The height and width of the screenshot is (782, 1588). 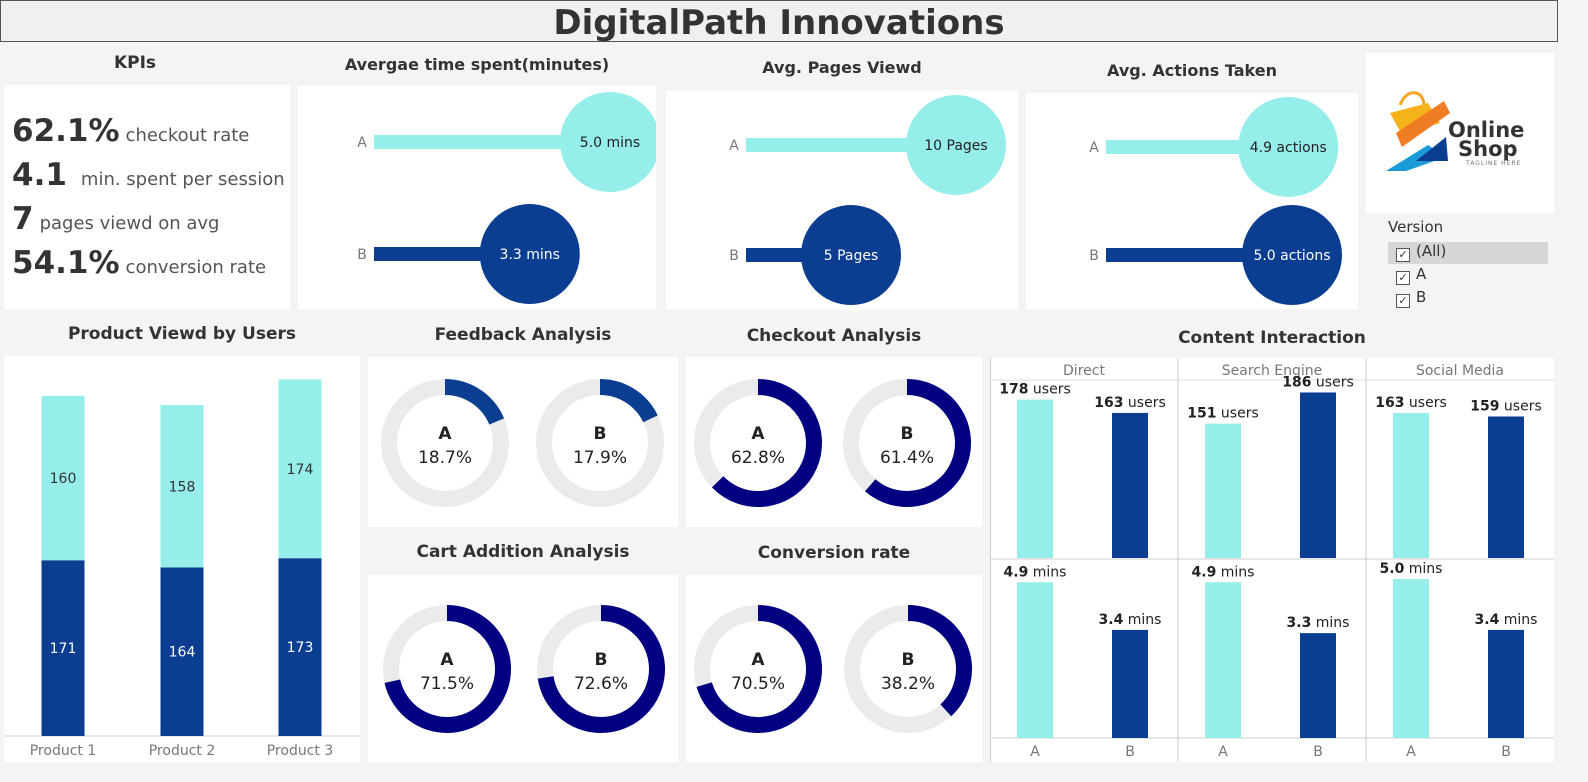 What do you see at coordinates (63, 478) in the screenshot?
I see `stacked-bar-a` at bounding box center [63, 478].